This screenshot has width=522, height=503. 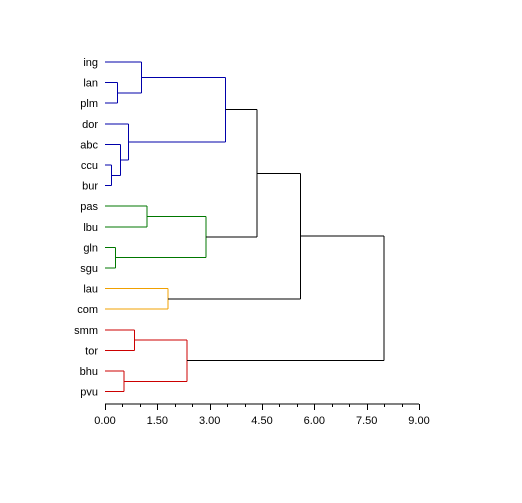 I want to click on merge-n12, so click(x=161, y=237).